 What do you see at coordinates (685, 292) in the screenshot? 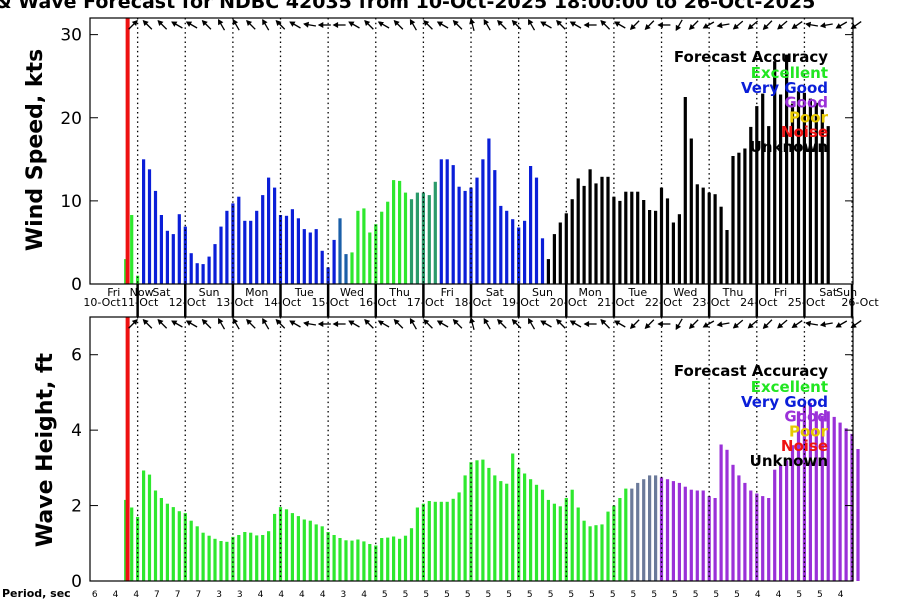
I see `day-name-label: Wed` at bounding box center [685, 292].